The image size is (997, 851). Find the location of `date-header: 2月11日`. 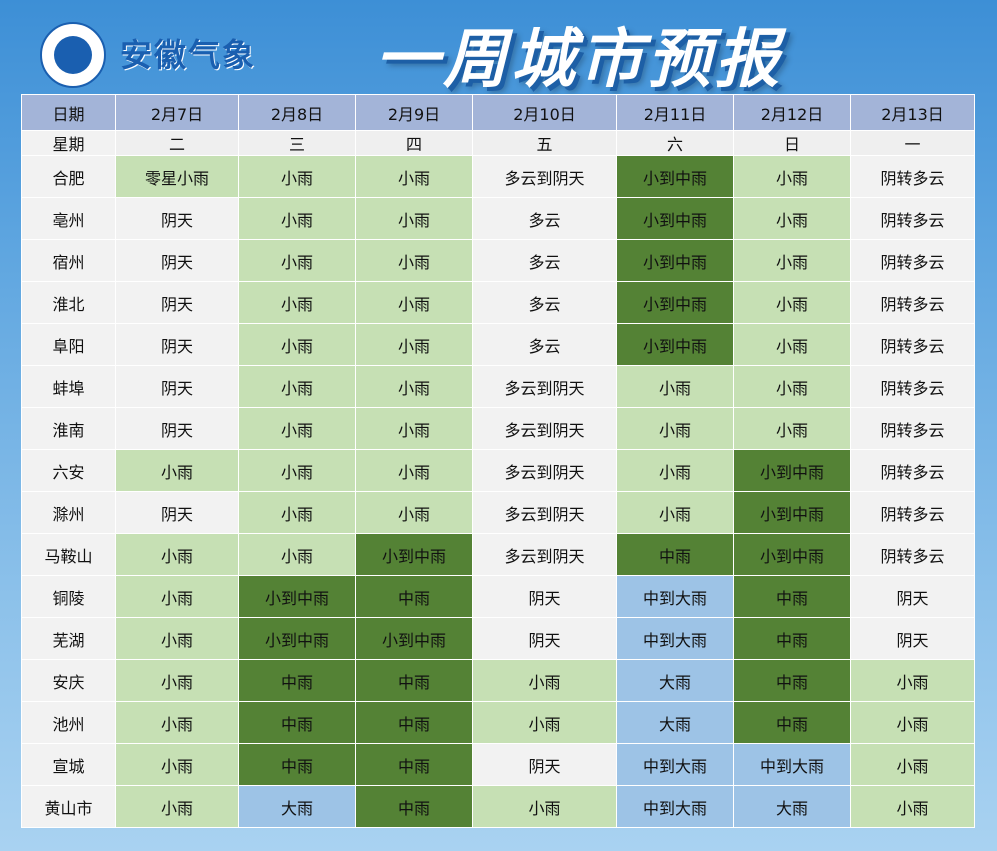

date-header: 2月11日 is located at coordinates (675, 112).